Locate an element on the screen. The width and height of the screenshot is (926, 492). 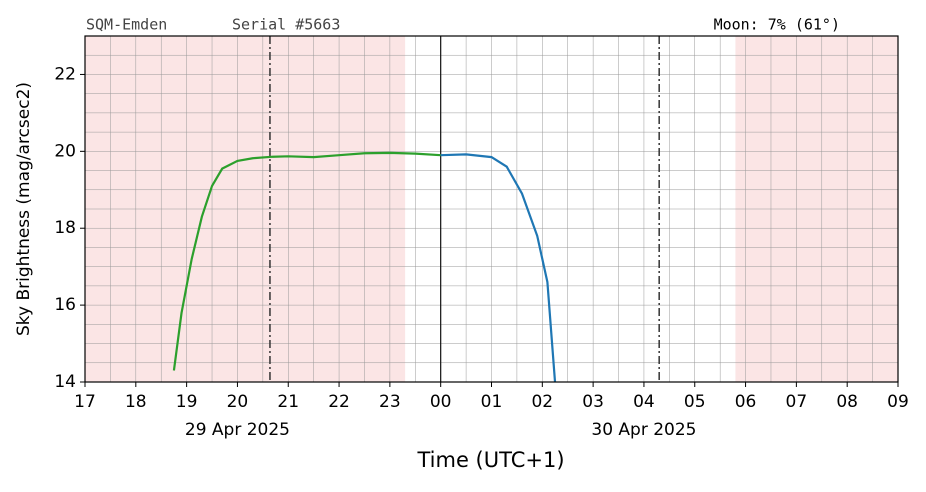
x-tick-label: 17 is located at coordinates (85, 402).